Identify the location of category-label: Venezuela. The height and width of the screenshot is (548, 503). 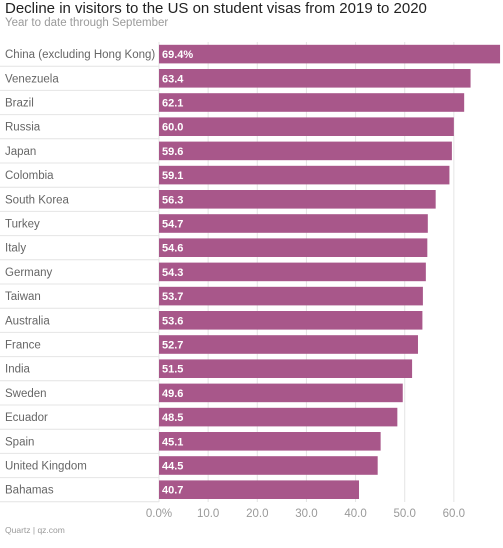
(32, 79).